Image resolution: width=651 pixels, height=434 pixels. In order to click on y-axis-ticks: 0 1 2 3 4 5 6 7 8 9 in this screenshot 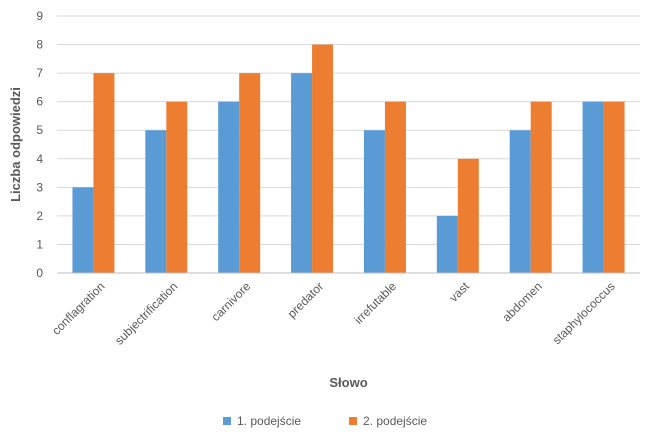, I will do `click(39, 144)`.